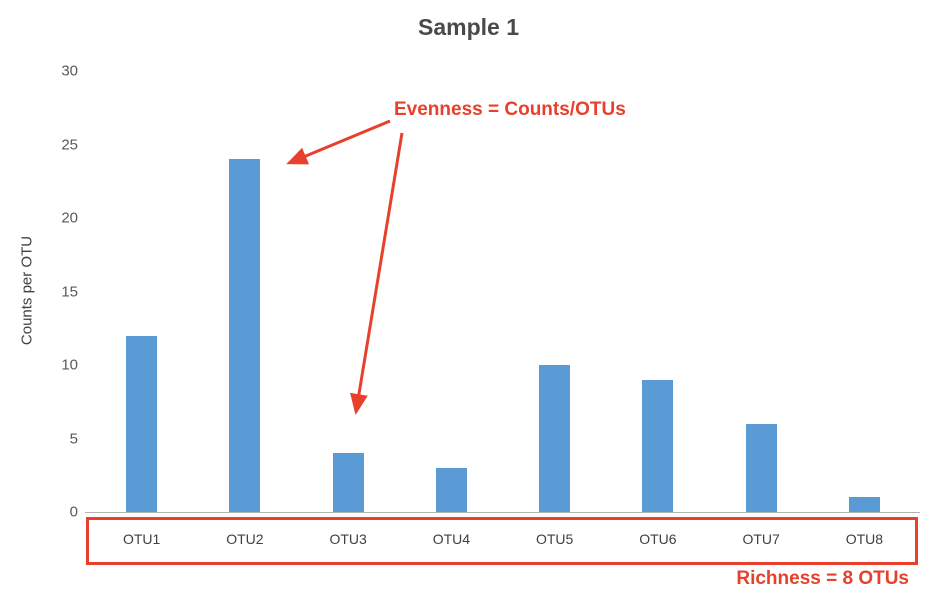 The width and height of the screenshot is (937, 612). What do you see at coordinates (761, 467) in the screenshot?
I see `bar-otu7` at bounding box center [761, 467].